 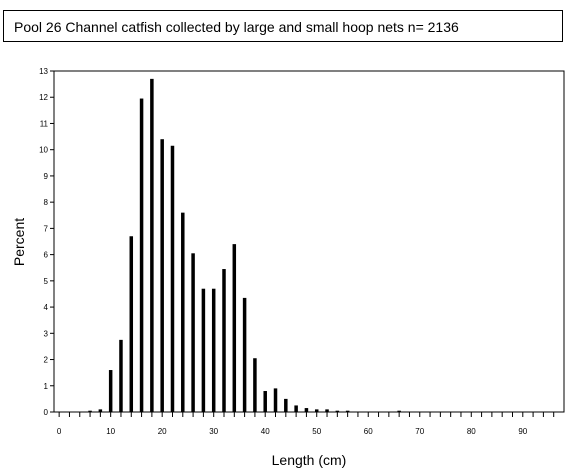 I want to click on y-tick-label: 6, so click(x=46, y=255).